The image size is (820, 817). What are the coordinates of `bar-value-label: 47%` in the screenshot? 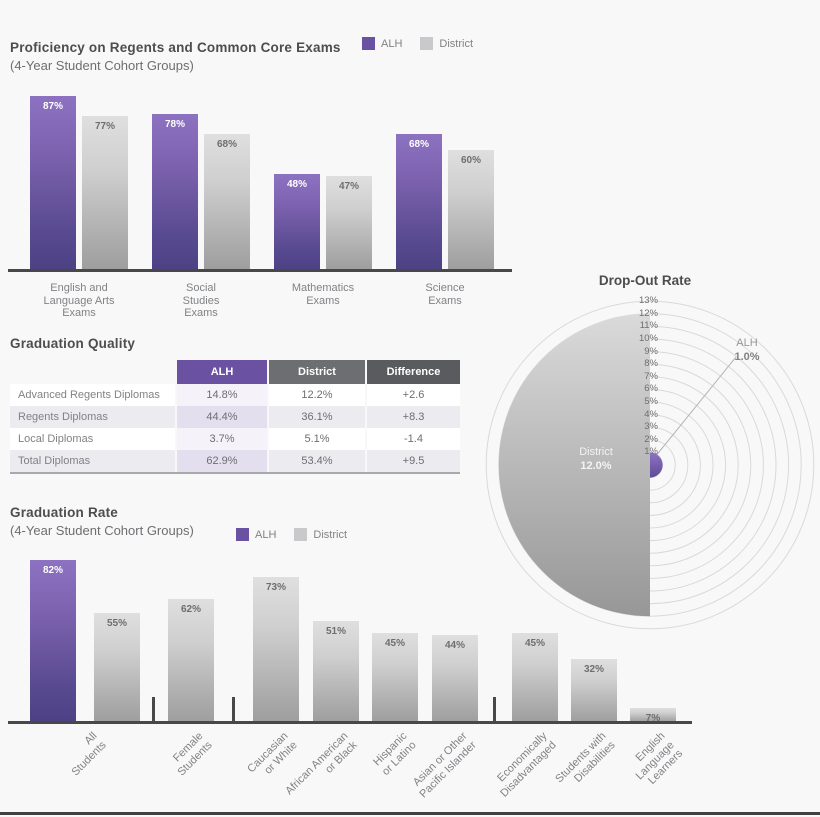 It's located at (348, 186).